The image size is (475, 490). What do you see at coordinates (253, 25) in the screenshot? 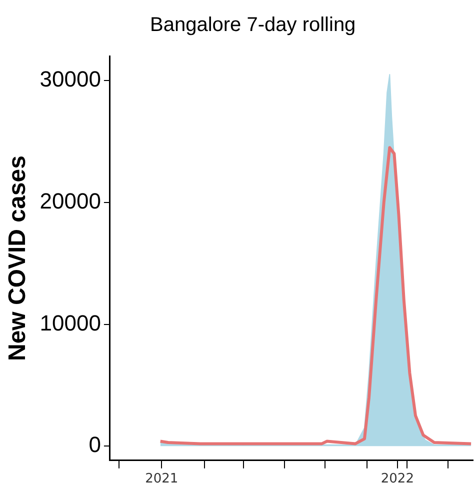
I see `chart-title: Bangalore 7-day rolling` at bounding box center [253, 25].